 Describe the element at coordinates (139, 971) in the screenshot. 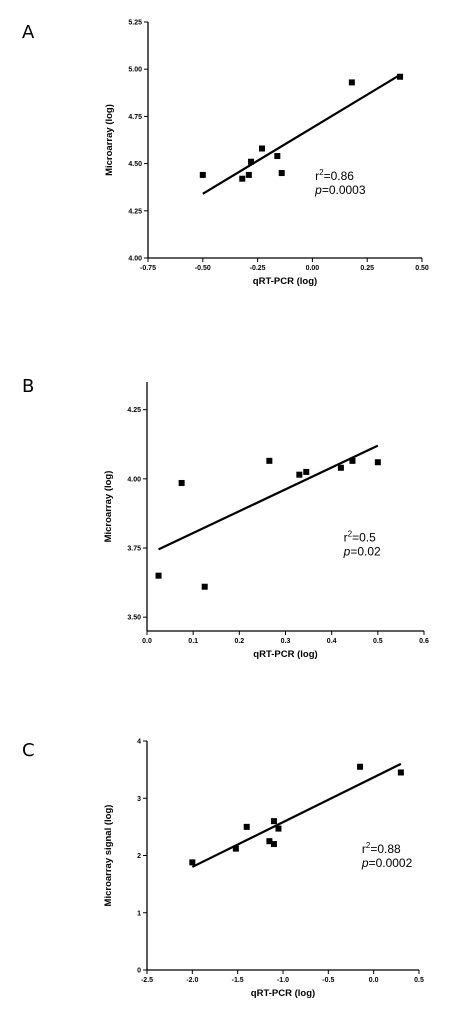

I see `y-tick-label: 0` at that location.